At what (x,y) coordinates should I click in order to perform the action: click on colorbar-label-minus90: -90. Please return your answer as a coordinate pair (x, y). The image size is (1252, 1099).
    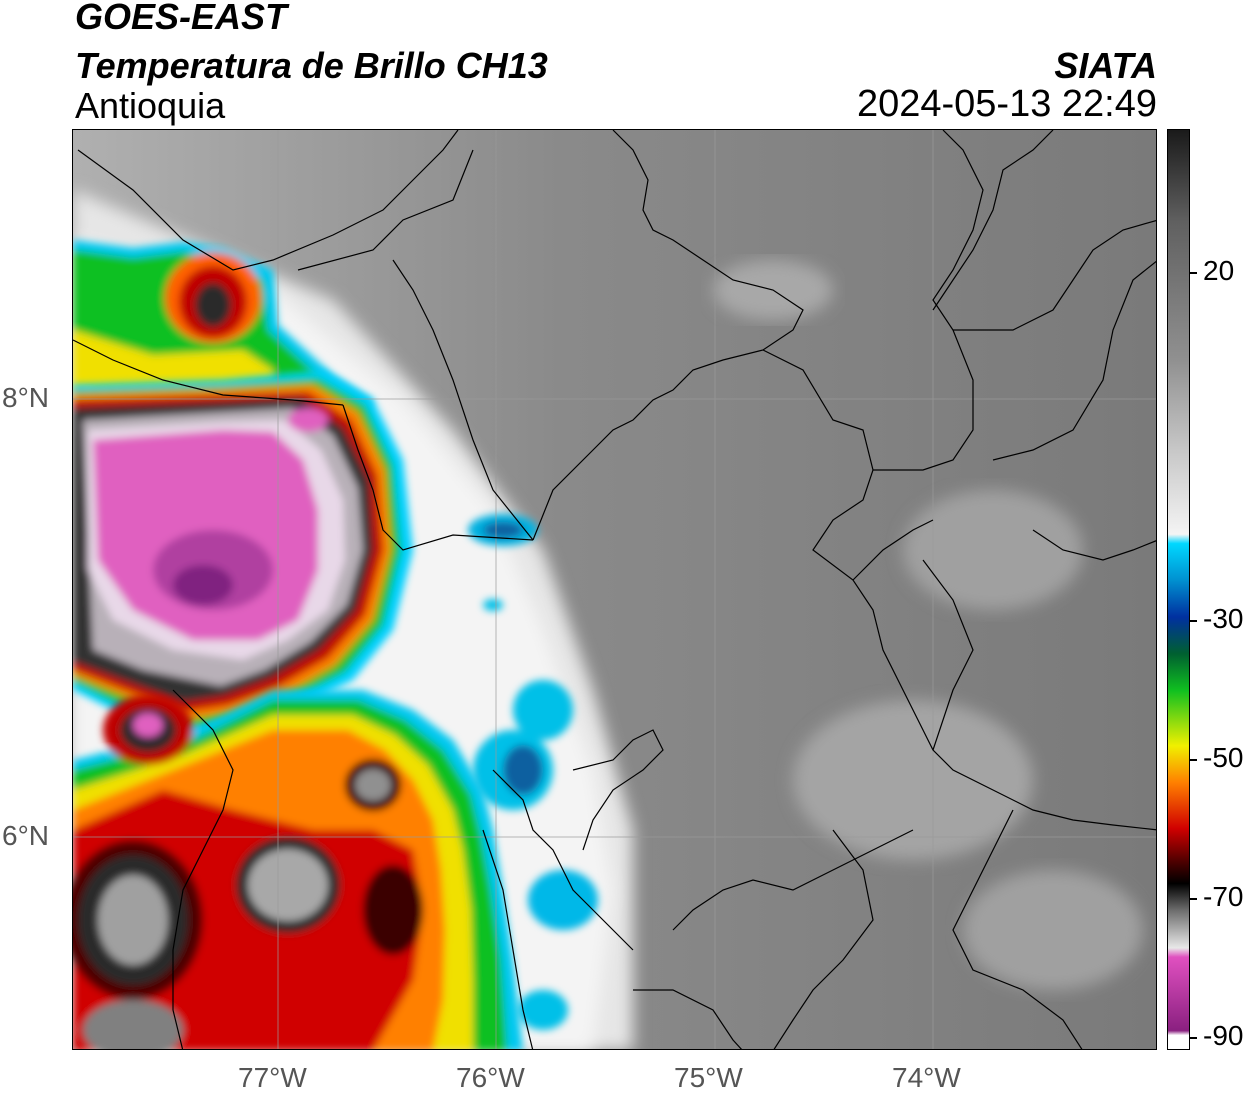
    Looking at the image, I should click on (1223, 1035).